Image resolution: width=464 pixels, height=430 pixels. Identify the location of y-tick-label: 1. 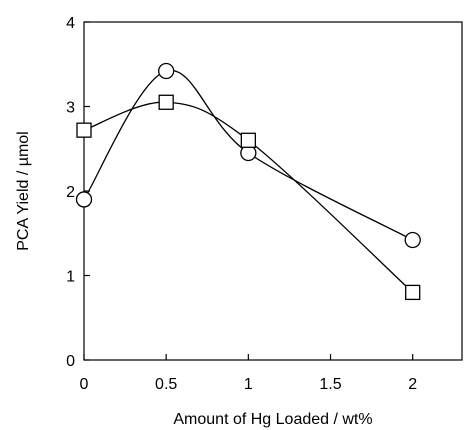
(70, 277).